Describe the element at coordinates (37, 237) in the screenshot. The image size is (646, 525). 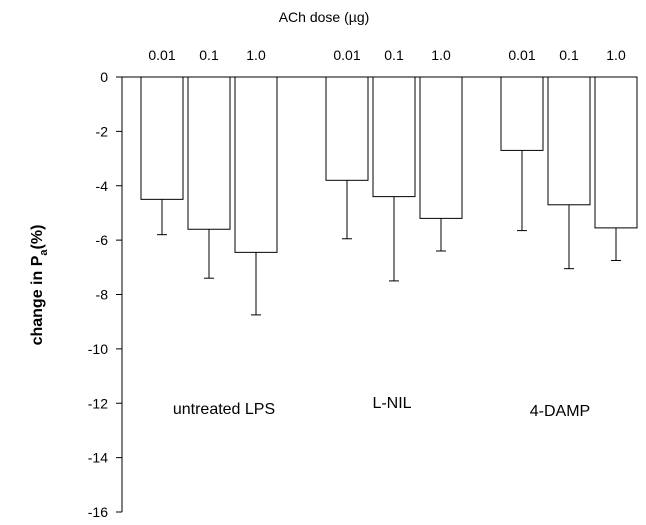
I see `y-axis-label-unit: (%)` at that location.